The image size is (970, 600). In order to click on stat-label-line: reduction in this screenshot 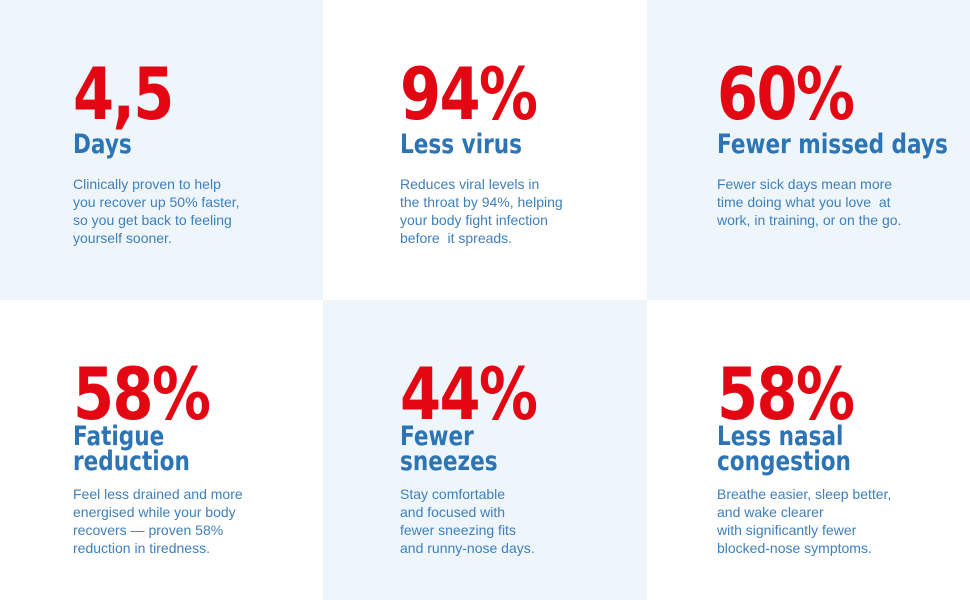, I will do `click(131, 461)`.